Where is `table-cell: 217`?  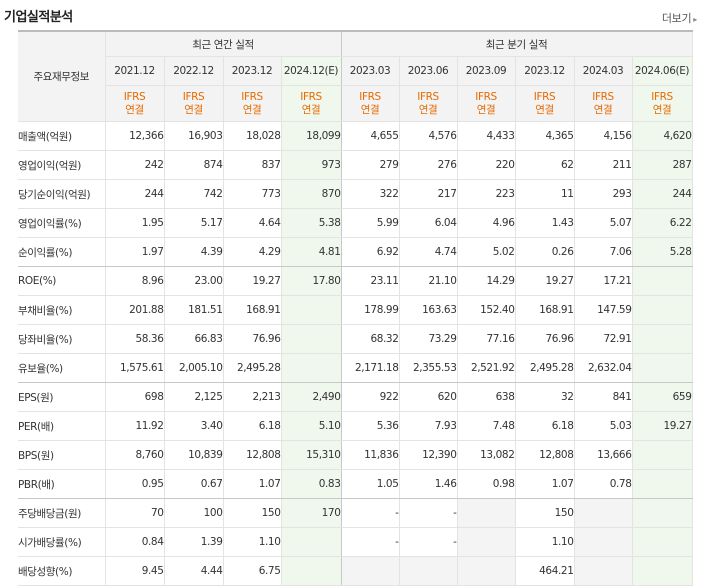
table-cell: 217 is located at coordinates (428, 194).